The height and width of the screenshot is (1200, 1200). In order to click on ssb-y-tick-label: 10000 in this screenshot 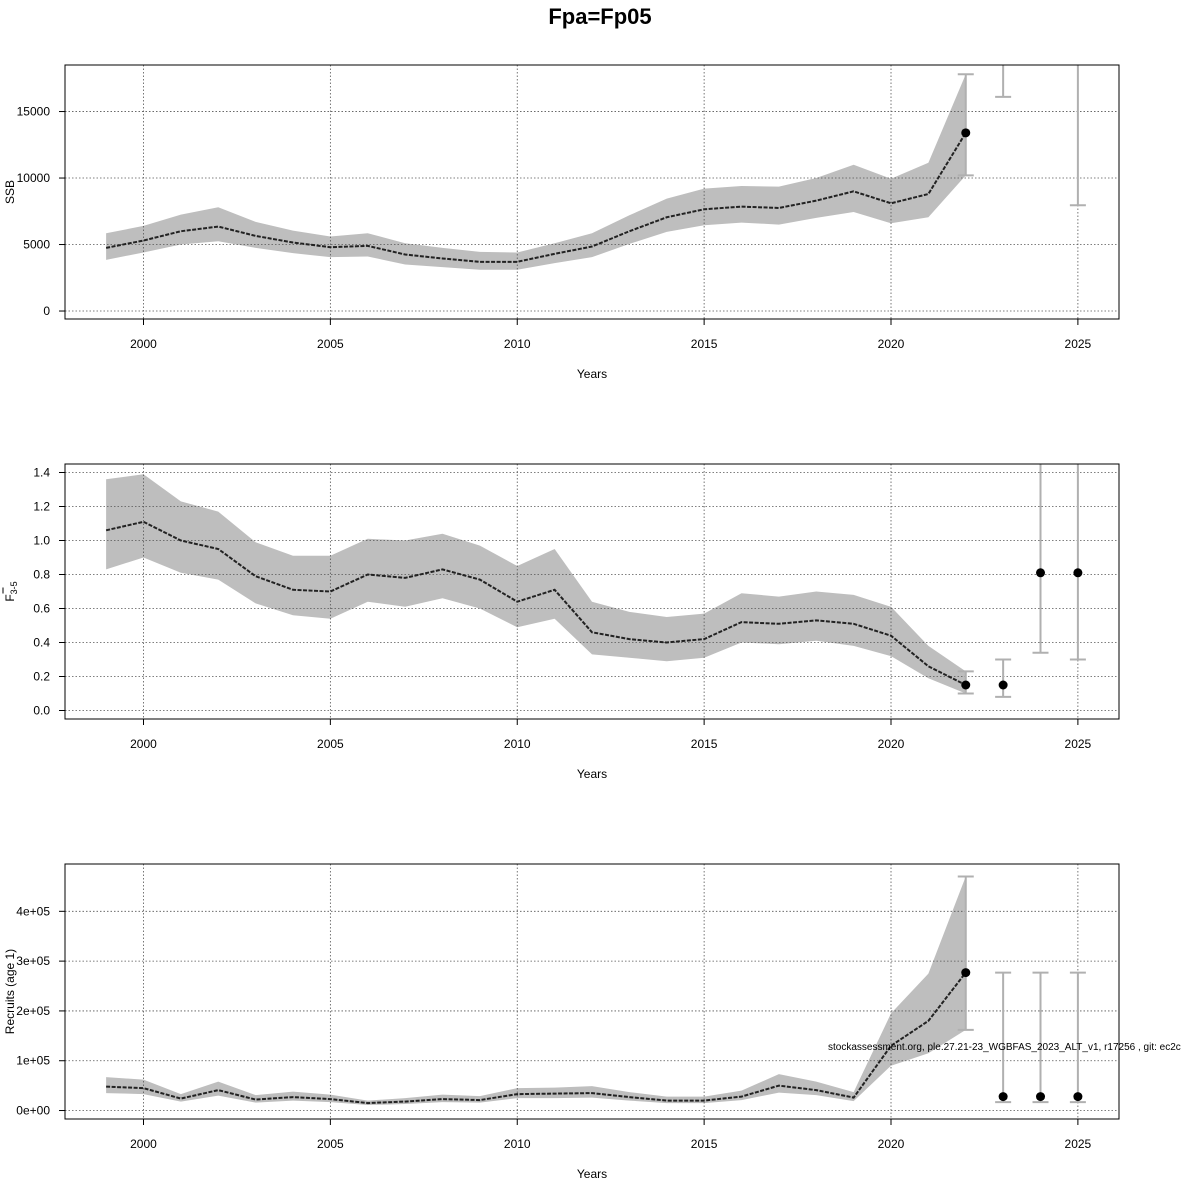, I will do `click(34, 178)`.